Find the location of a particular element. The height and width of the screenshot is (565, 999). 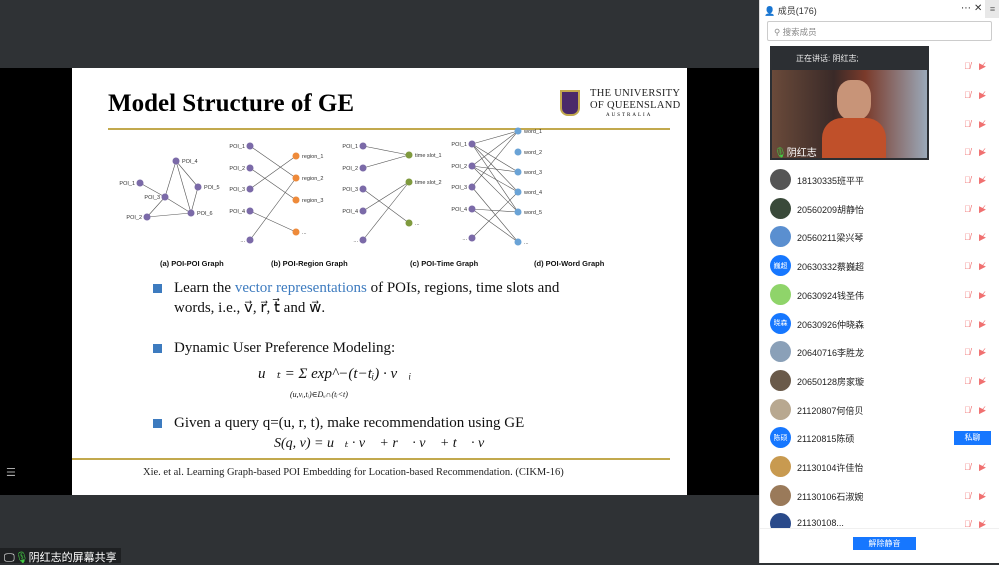

member-row: 21130106石淑婉 🎙̸ ▶̸ is located at coordinates (879, 496).